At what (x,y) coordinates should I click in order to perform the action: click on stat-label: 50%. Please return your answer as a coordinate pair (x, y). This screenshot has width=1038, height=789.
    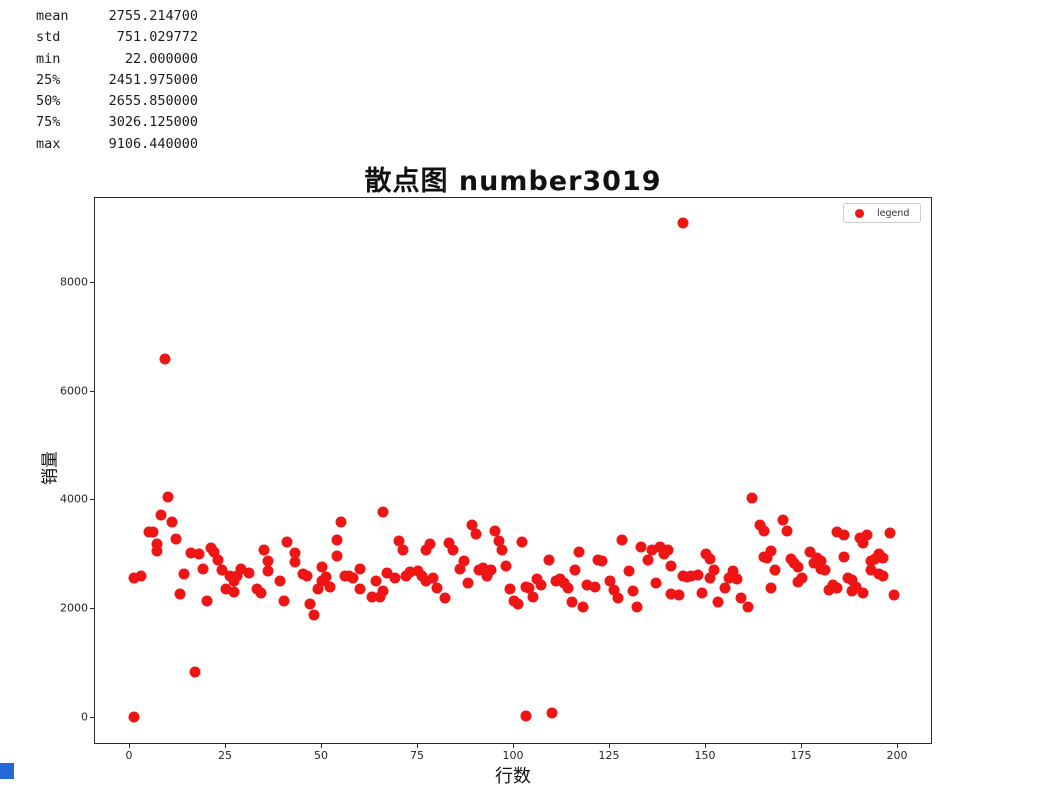
    Looking at the image, I should click on (48, 101).